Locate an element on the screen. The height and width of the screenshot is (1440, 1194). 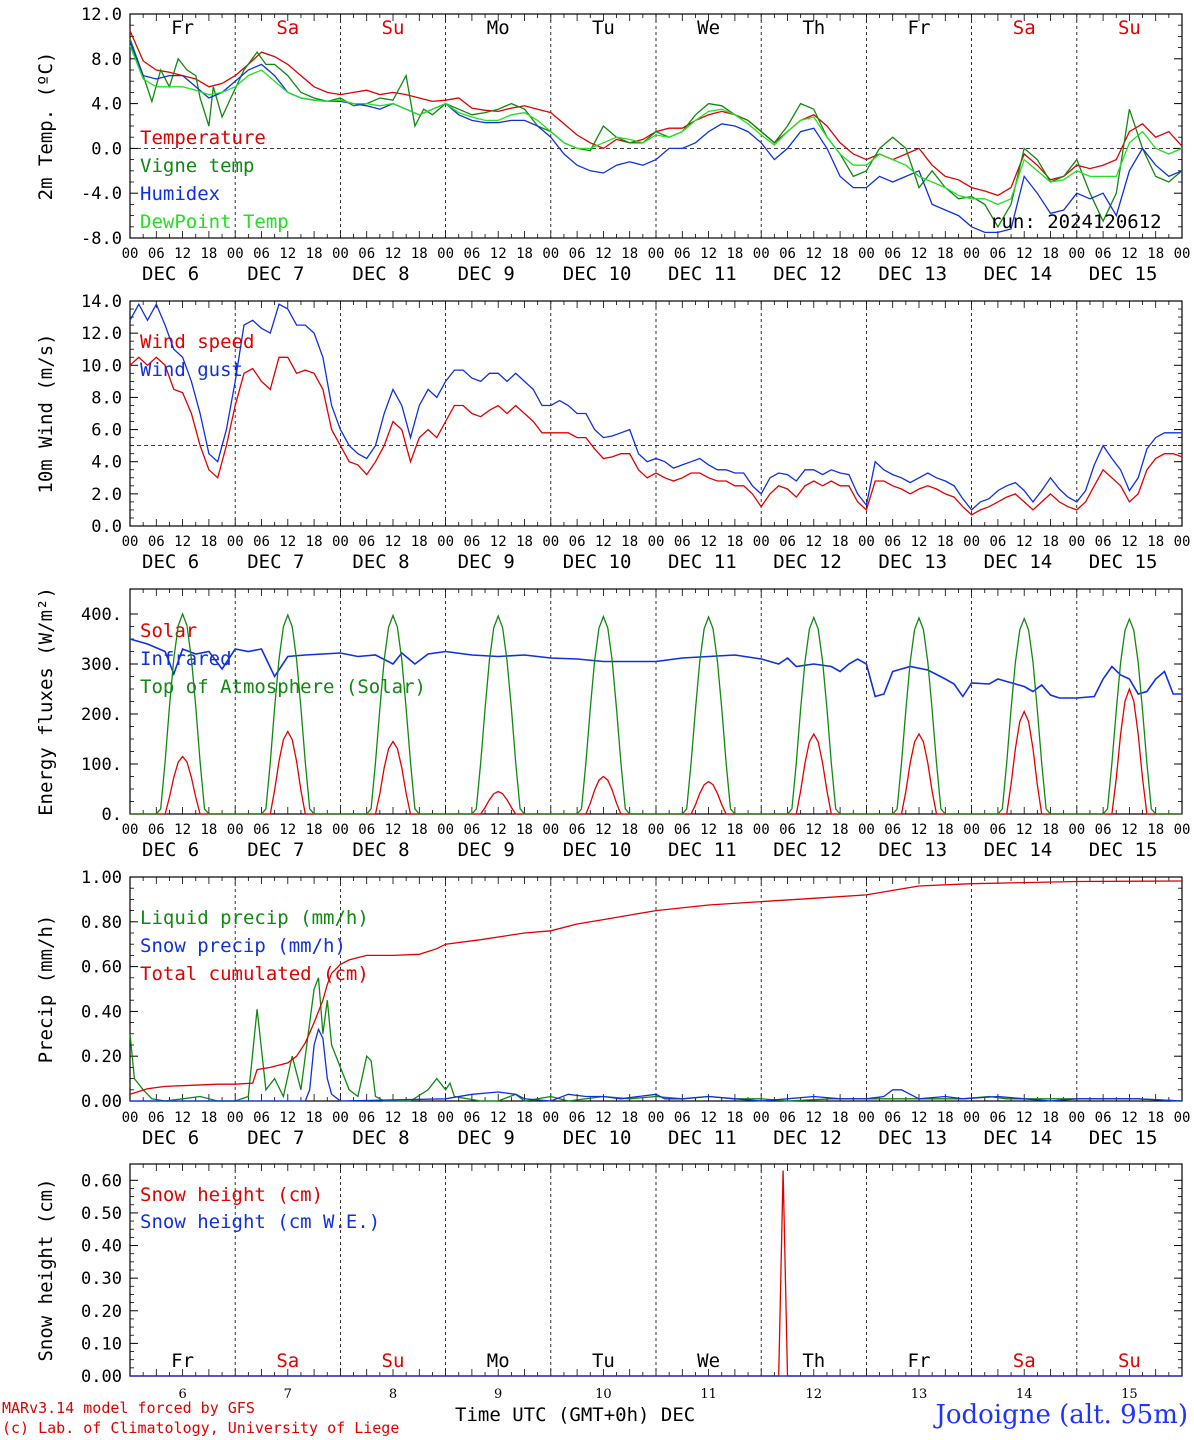
day-number-label: 12 is located at coordinates (814, 1394).